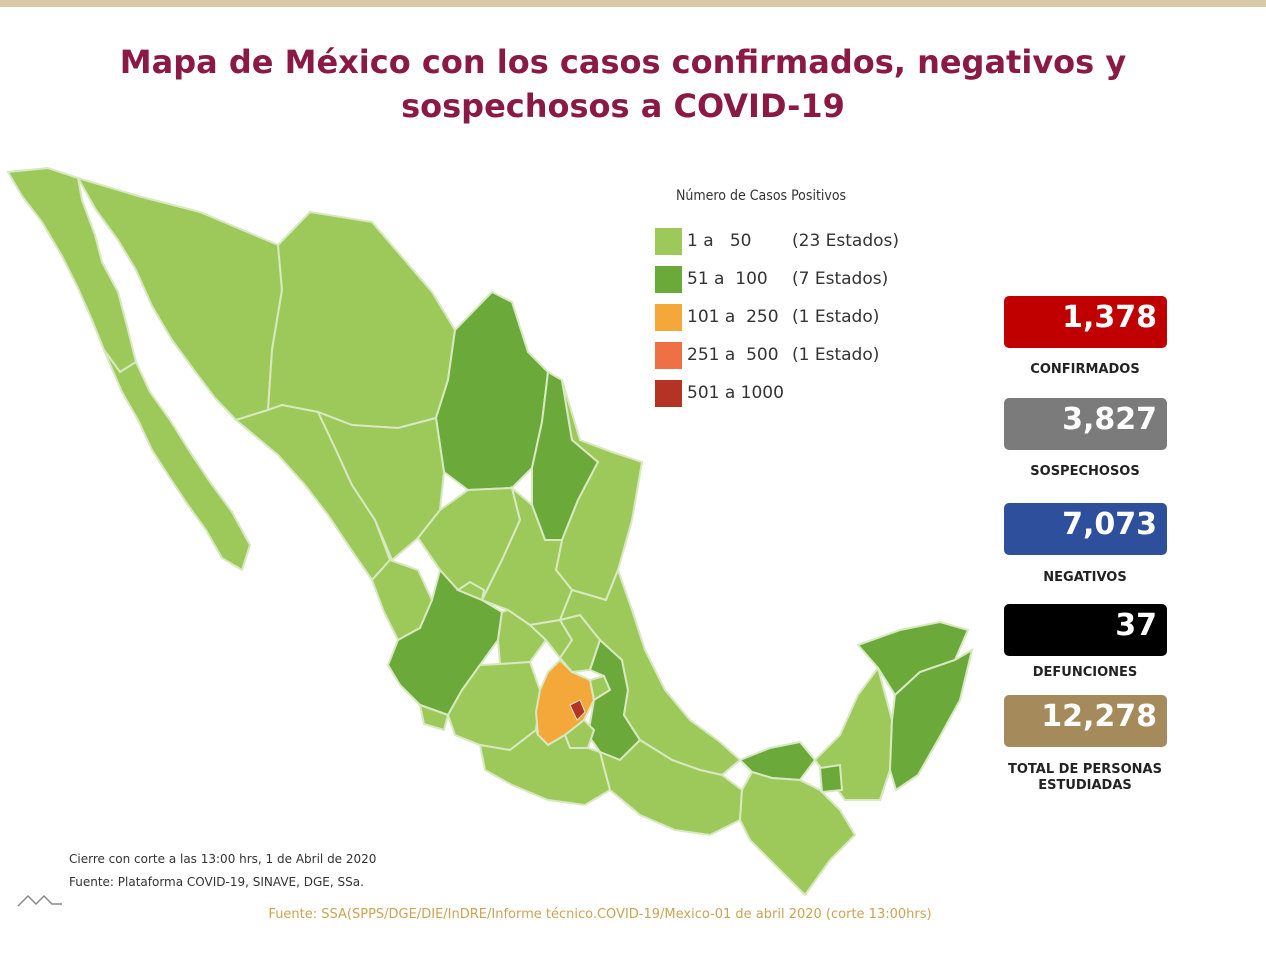 The width and height of the screenshot is (1266, 973). I want to click on state-chihuahua, so click(361, 320).